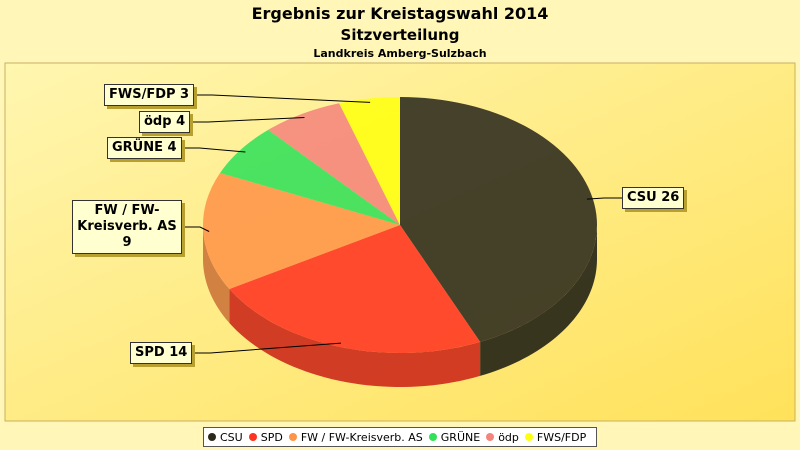  What do you see at coordinates (127, 227) in the screenshot?
I see `data-label: FW / FW-Kreisverb. AS 9` at bounding box center [127, 227].